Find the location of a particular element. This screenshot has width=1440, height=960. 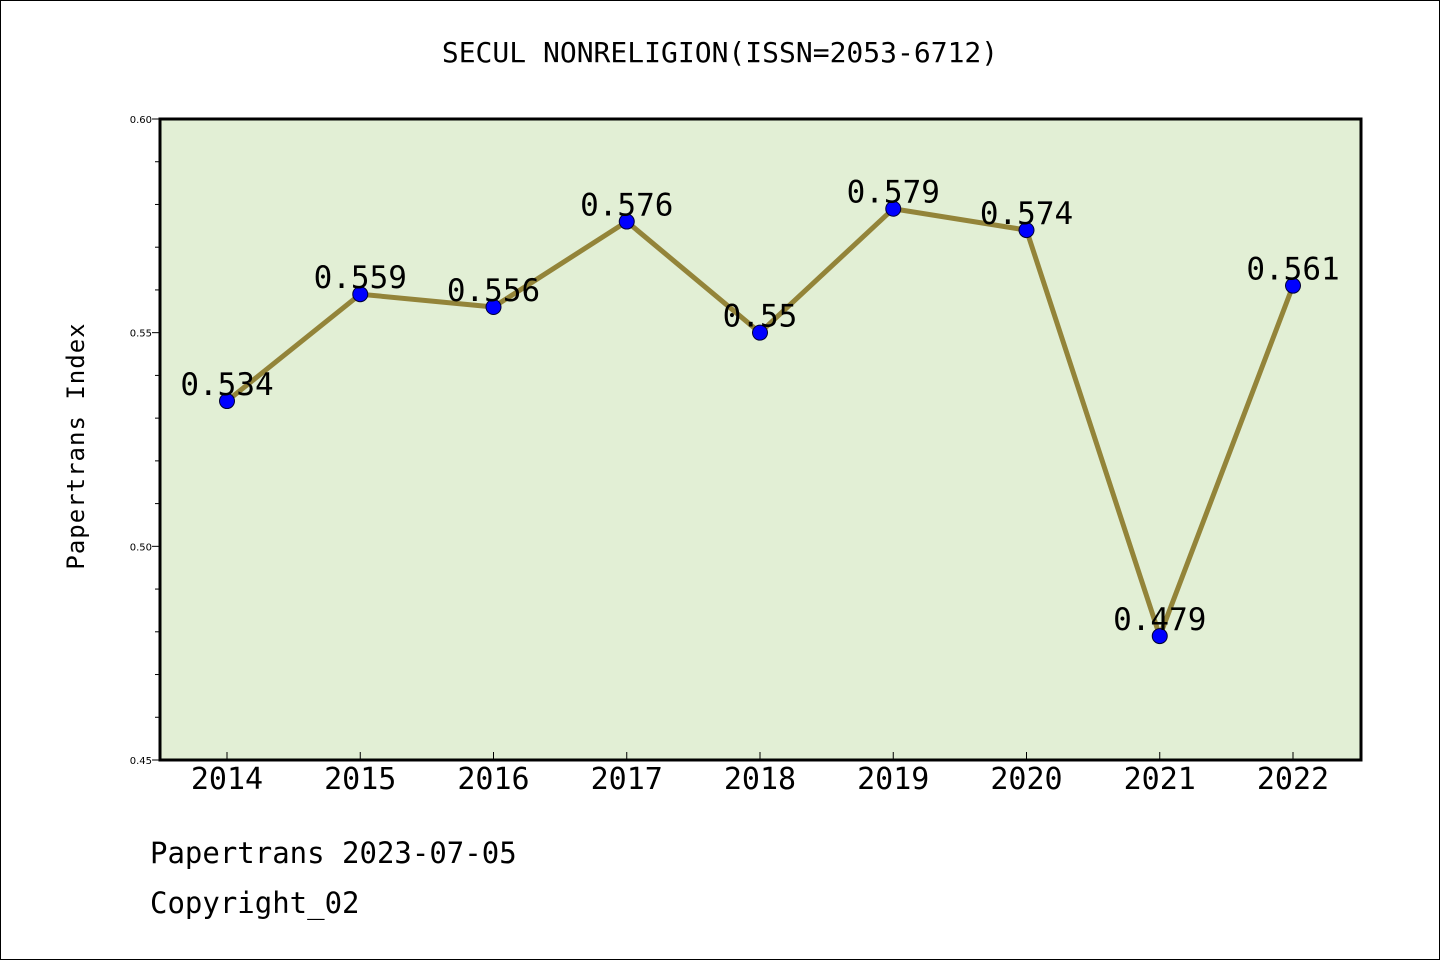

x-tick-label: 2014 is located at coordinates (227, 779).